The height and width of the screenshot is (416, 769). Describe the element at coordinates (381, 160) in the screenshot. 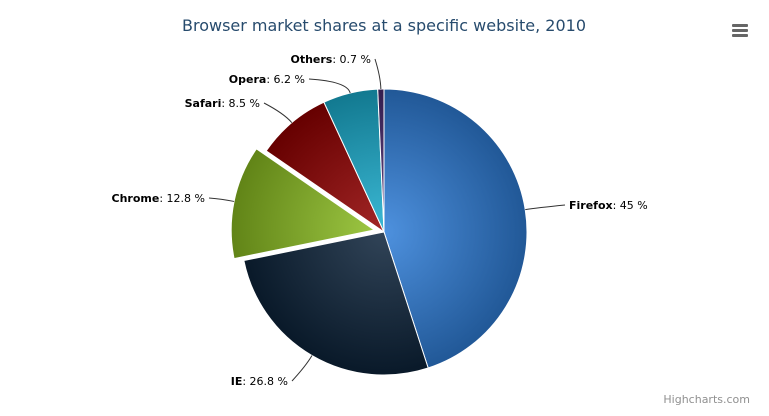

I see `pie-slice-others` at that location.